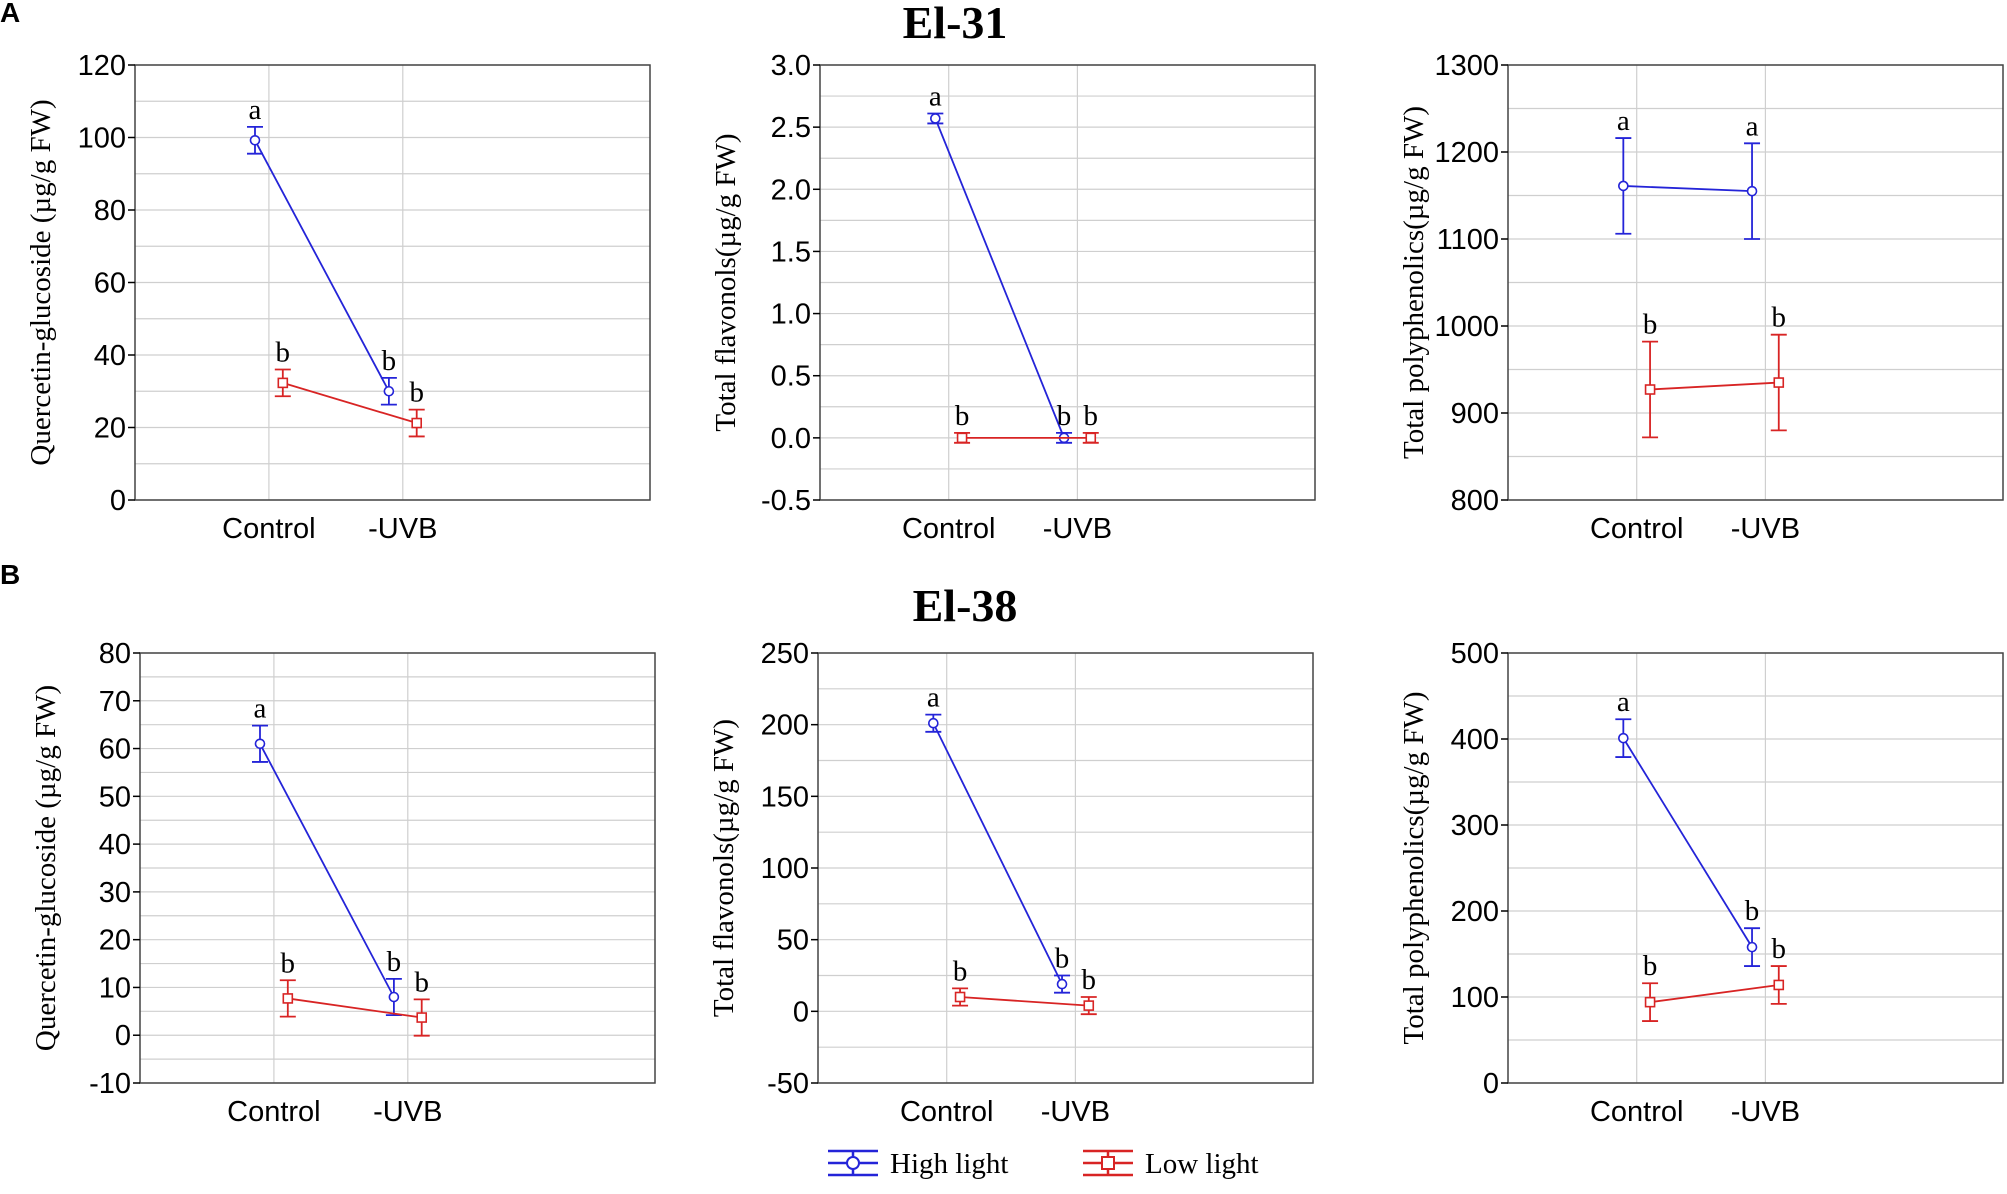  What do you see at coordinates (115, 893) in the screenshot?
I see `y-tick-label: 30` at bounding box center [115, 893].